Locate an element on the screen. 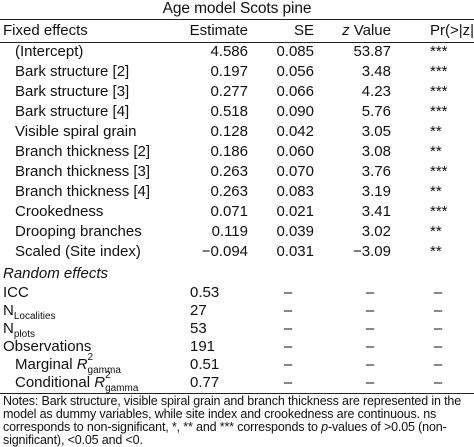 This screenshot has width=474, height=447. table-row: Drooping branches 0.119 0.039 3.02 ** is located at coordinates (237, 232).